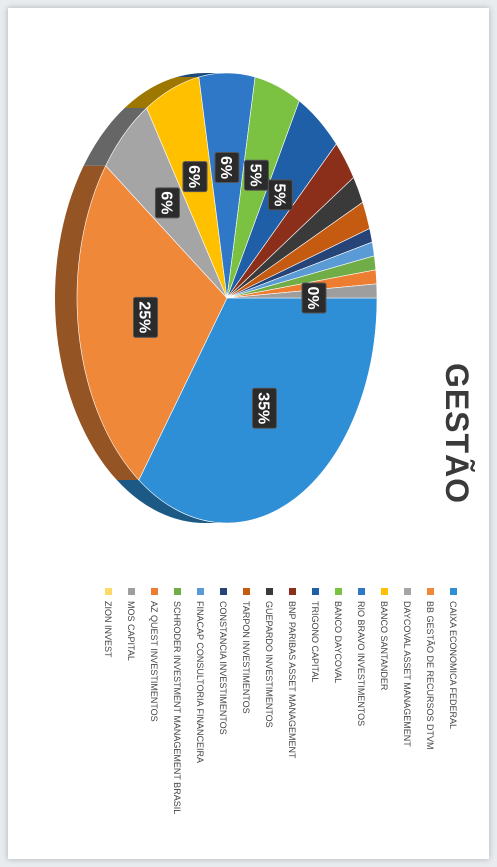  I want to click on legend-item: FINACAP CONSULTORIA FINANCEIRA, so click(200, 723).